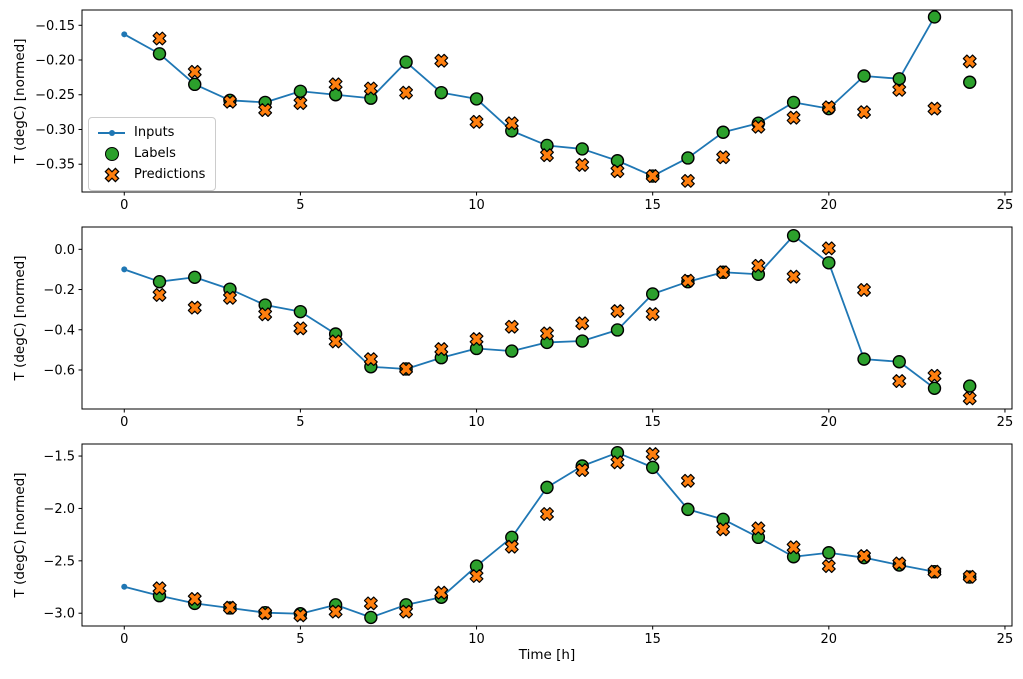  I want to click on svg-text: −0.25, so click(55, 95).